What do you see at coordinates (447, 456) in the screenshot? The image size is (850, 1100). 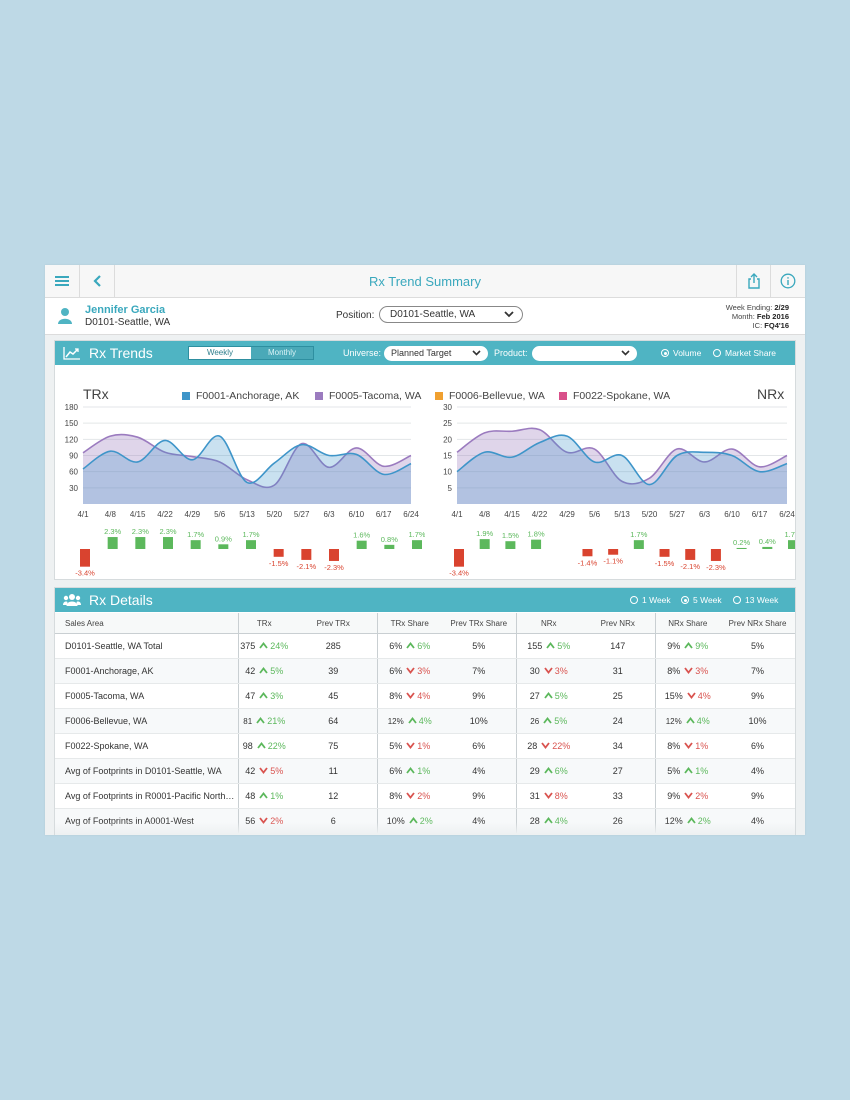 I see `y-tick-label: 15` at bounding box center [447, 456].